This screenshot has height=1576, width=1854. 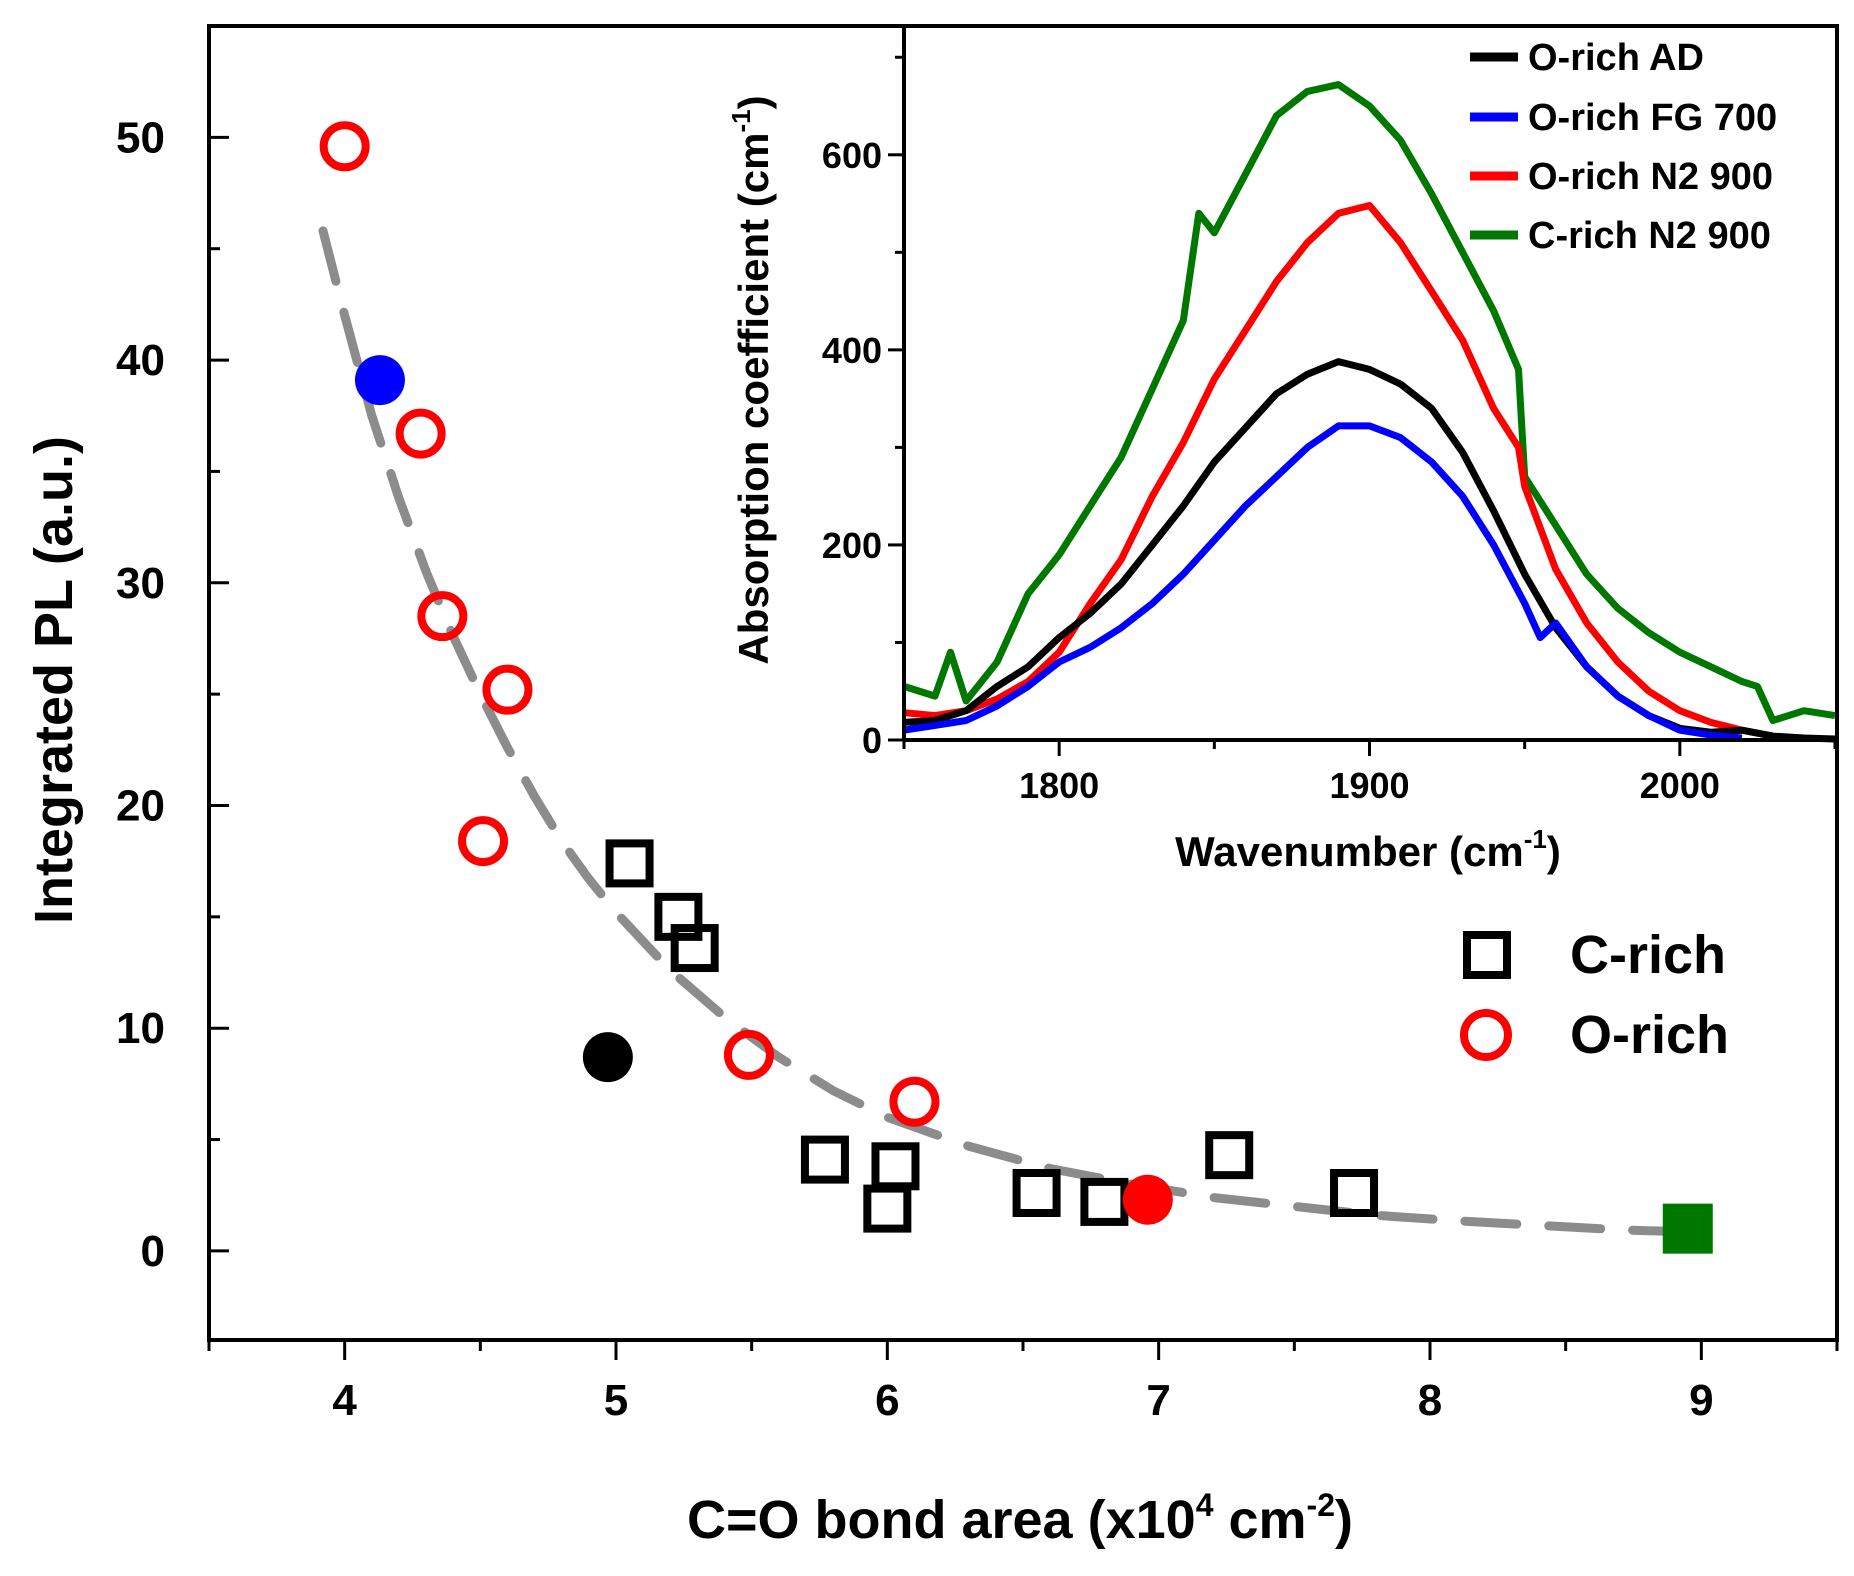 I want to click on inset-y-tick-label: 0, so click(x=872, y=740).